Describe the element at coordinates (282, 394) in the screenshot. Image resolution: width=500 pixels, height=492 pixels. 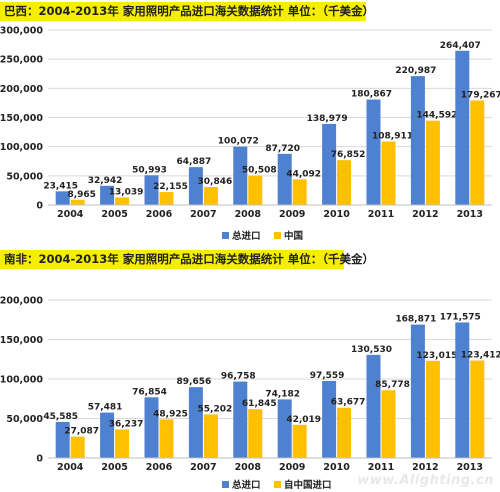
I see `data-label: 74,182` at that location.